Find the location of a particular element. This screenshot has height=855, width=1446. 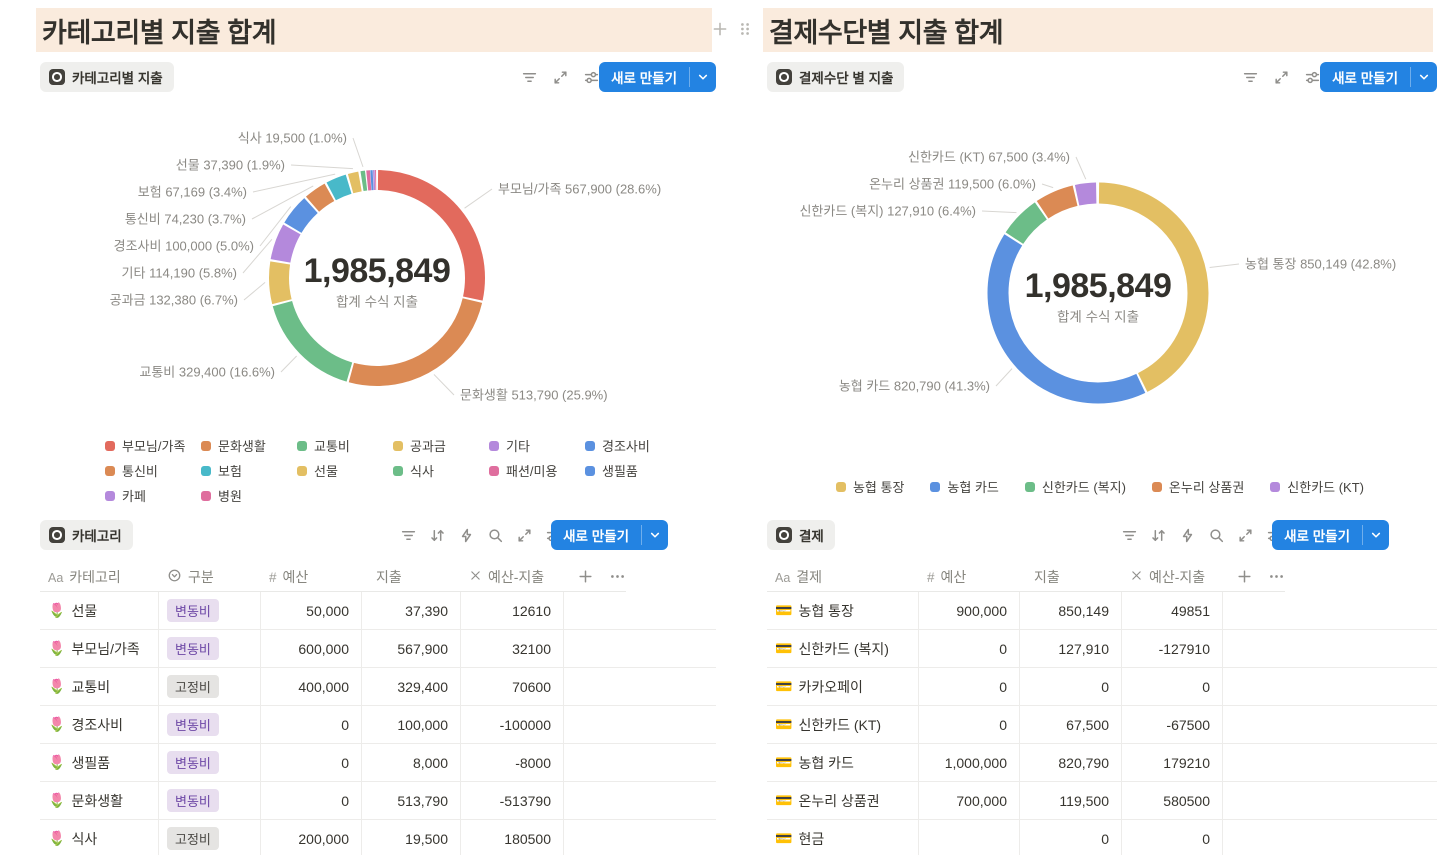

legend-item: 농협 통장 is located at coordinates (869, 486).